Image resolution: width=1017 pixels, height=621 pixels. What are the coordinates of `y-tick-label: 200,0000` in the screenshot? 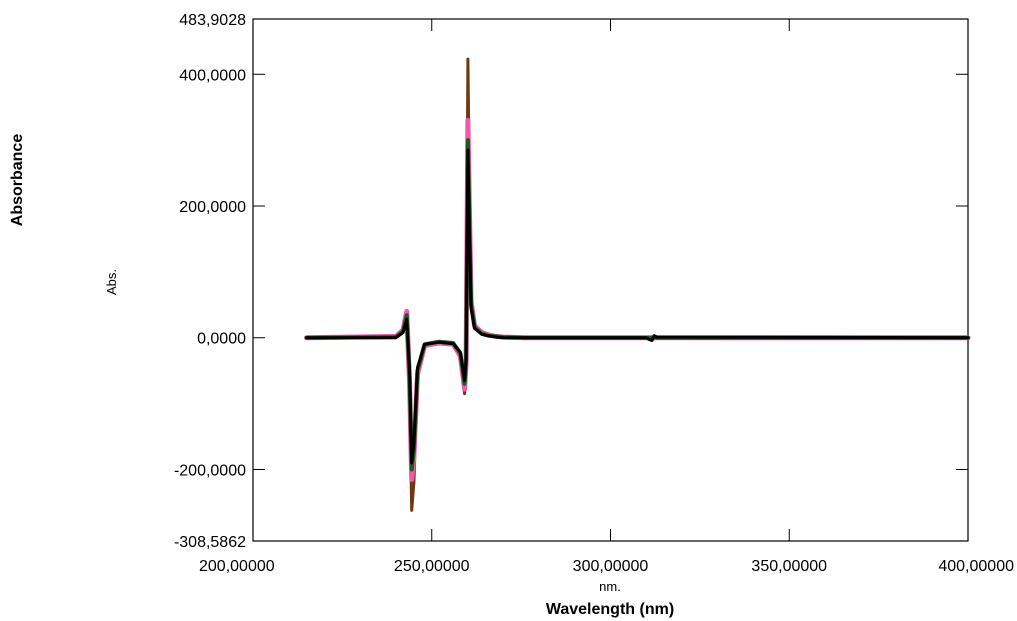 It's located at (212, 207).